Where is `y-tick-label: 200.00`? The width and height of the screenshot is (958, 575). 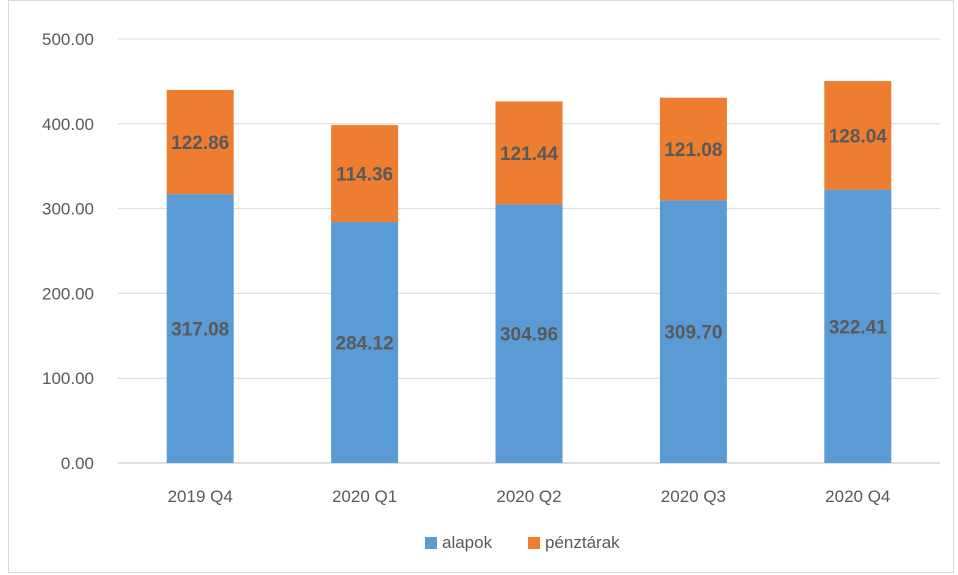
y-tick-label: 200.00 is located at coordinates (68, 293).